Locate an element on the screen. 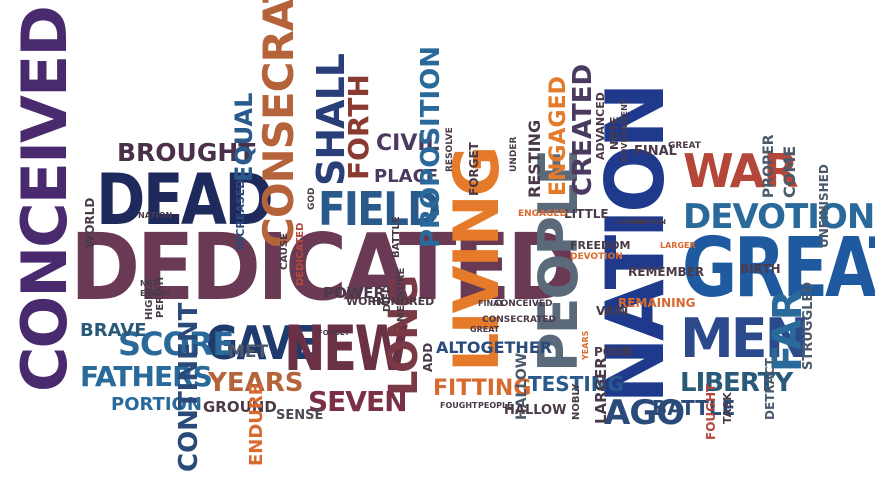  word-honored: HONORED is located at coordinates (403, 301).